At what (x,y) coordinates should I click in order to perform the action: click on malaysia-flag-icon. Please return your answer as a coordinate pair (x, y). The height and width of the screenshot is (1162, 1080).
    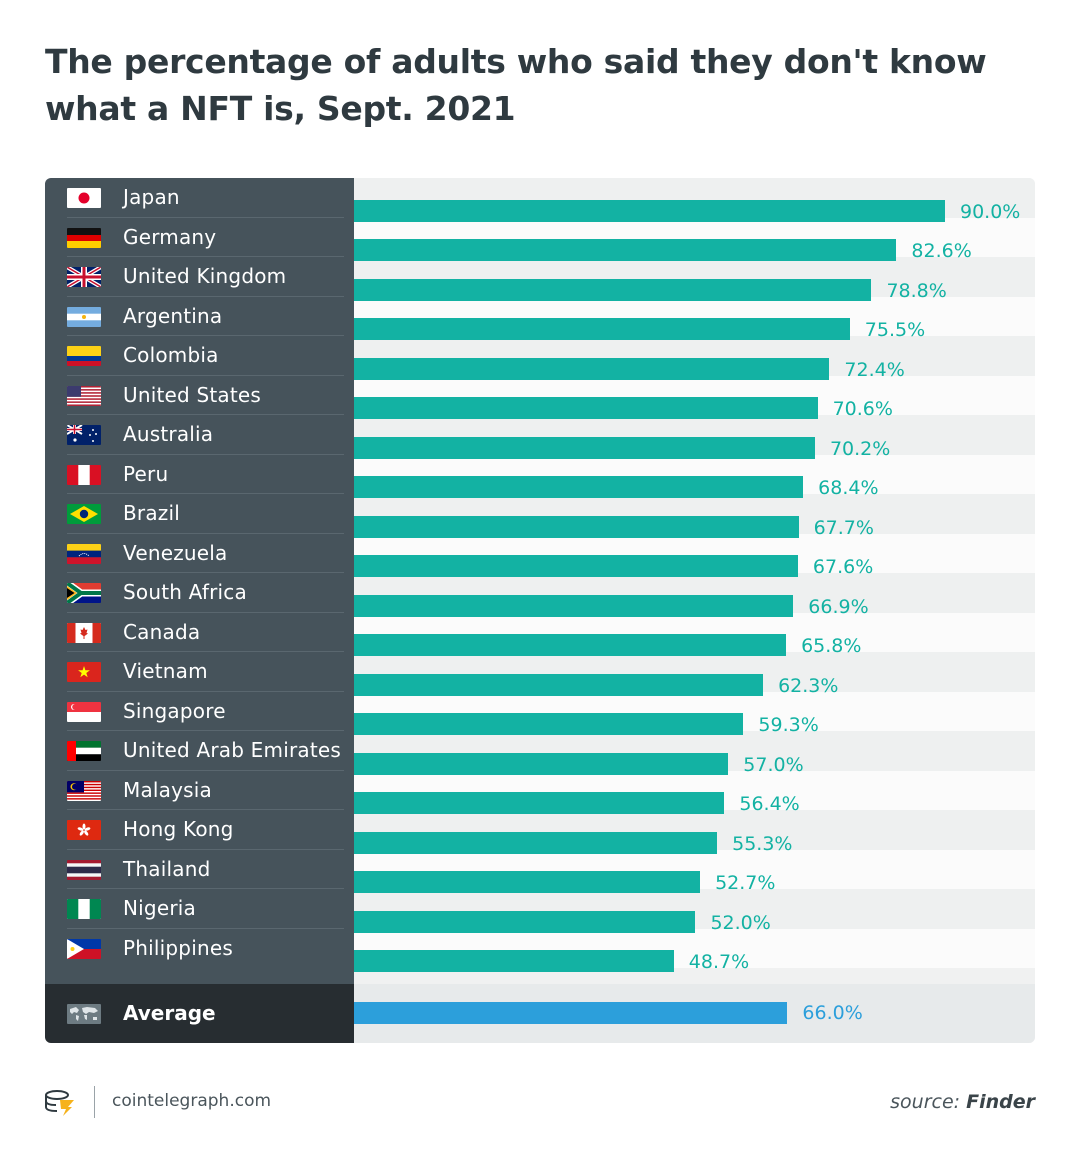
    Looking at the image, I should click on (84, 790).